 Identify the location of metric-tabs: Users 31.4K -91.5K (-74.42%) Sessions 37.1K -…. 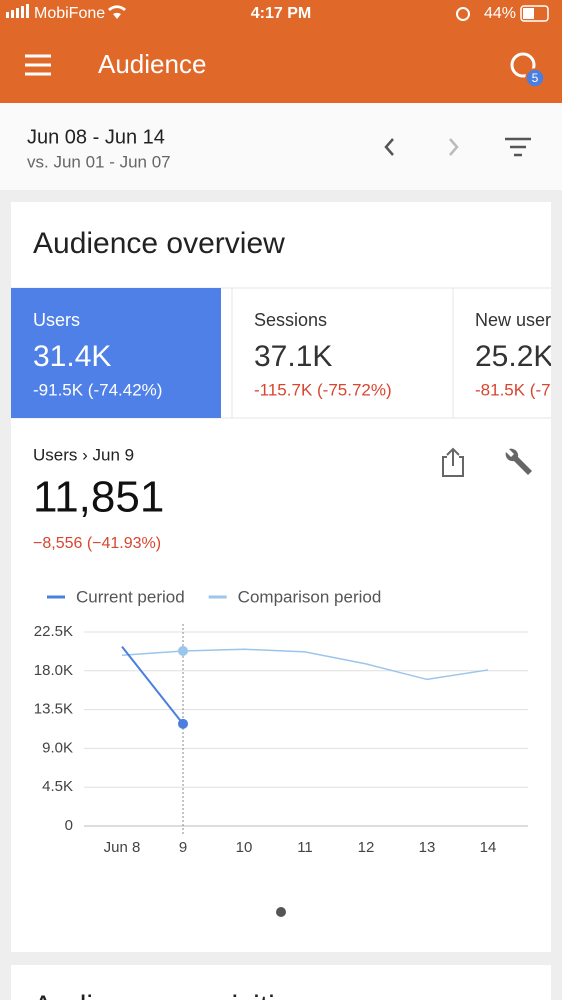
(285, 353).